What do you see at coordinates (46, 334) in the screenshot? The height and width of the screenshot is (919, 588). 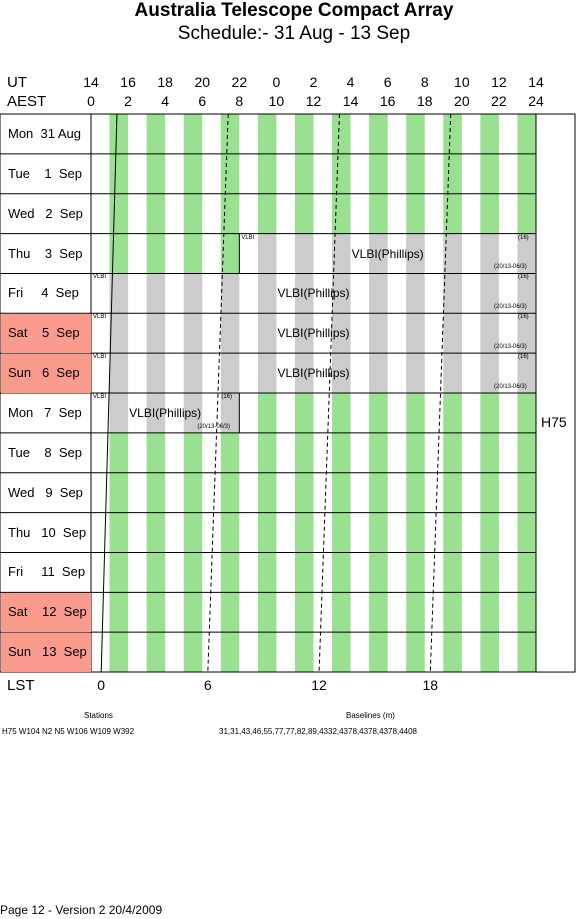 I see `day-label: Sat 5 Sep` at bounding box center [46, 334].